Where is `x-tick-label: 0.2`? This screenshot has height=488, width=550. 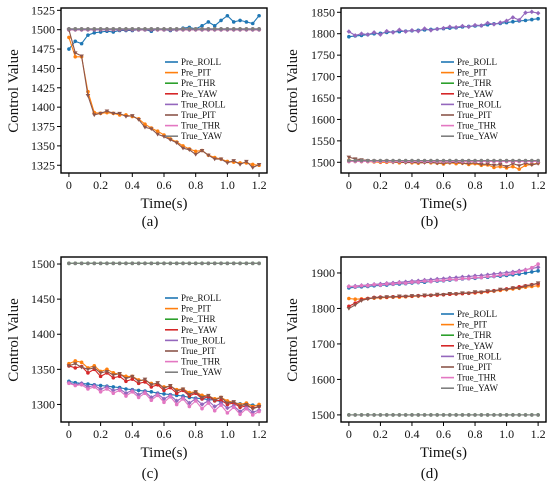 x-tick-label: 0.2 is located at coordinates (100, 185).